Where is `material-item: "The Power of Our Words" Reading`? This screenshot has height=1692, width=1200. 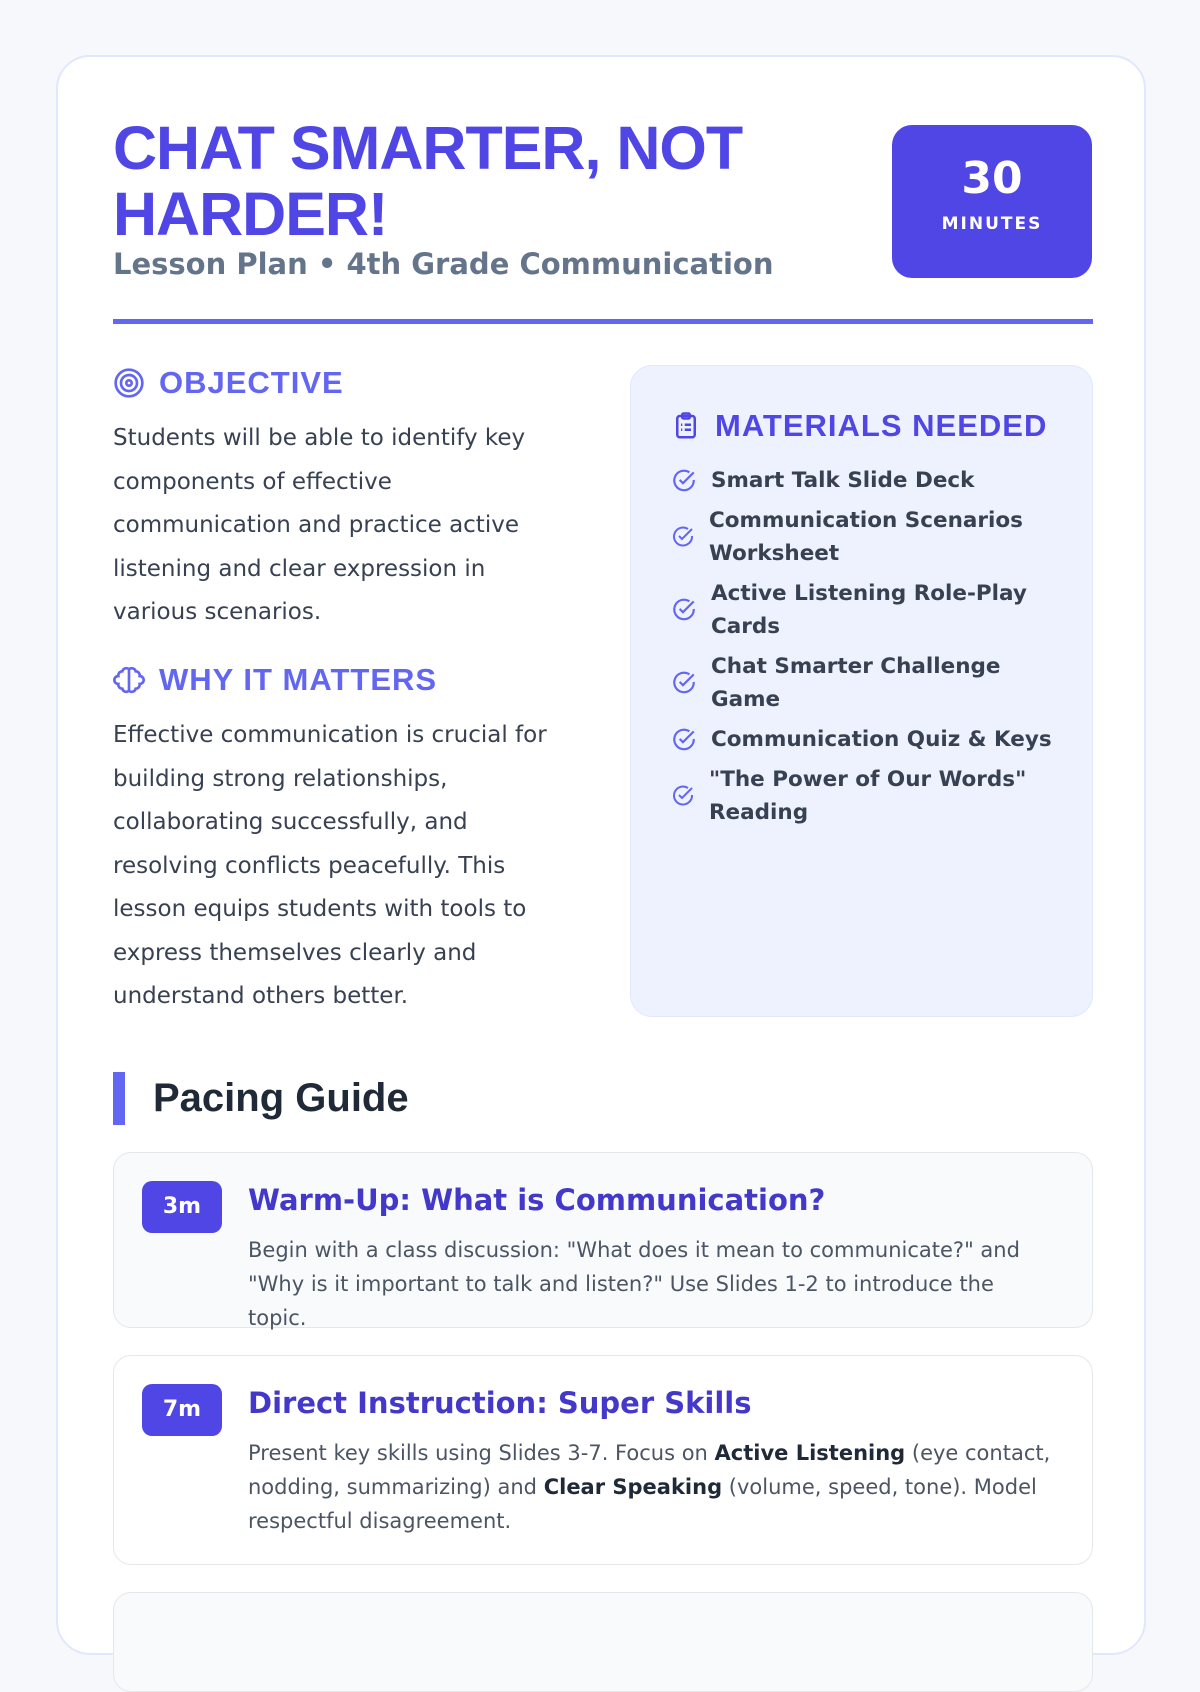 material-item: "The Power of Our Words" Reading is located at coordinates (866, 796).